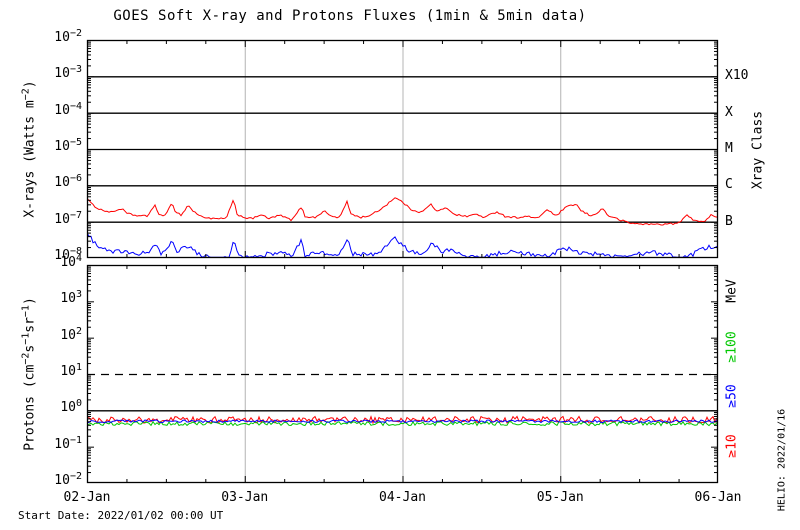 The height and width of the screenshot is (530, 800). Describe the element at coordinates (732, 347) in the screenshot. I see `proton-threshold-label: ≥100` at that location.